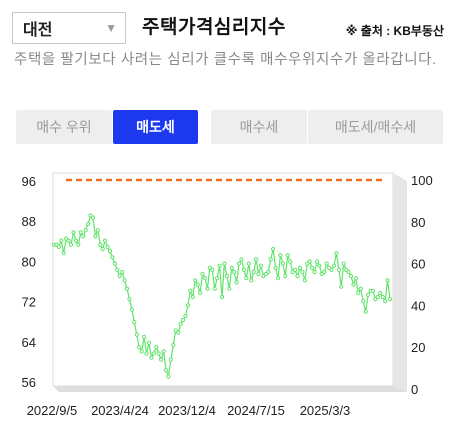 The height and width of the screenshot is (435, 458). Describe the element at coordinates (375, 127) in the screenshot. I see `tab-sell-buy: 매도세/매수세` at that location.